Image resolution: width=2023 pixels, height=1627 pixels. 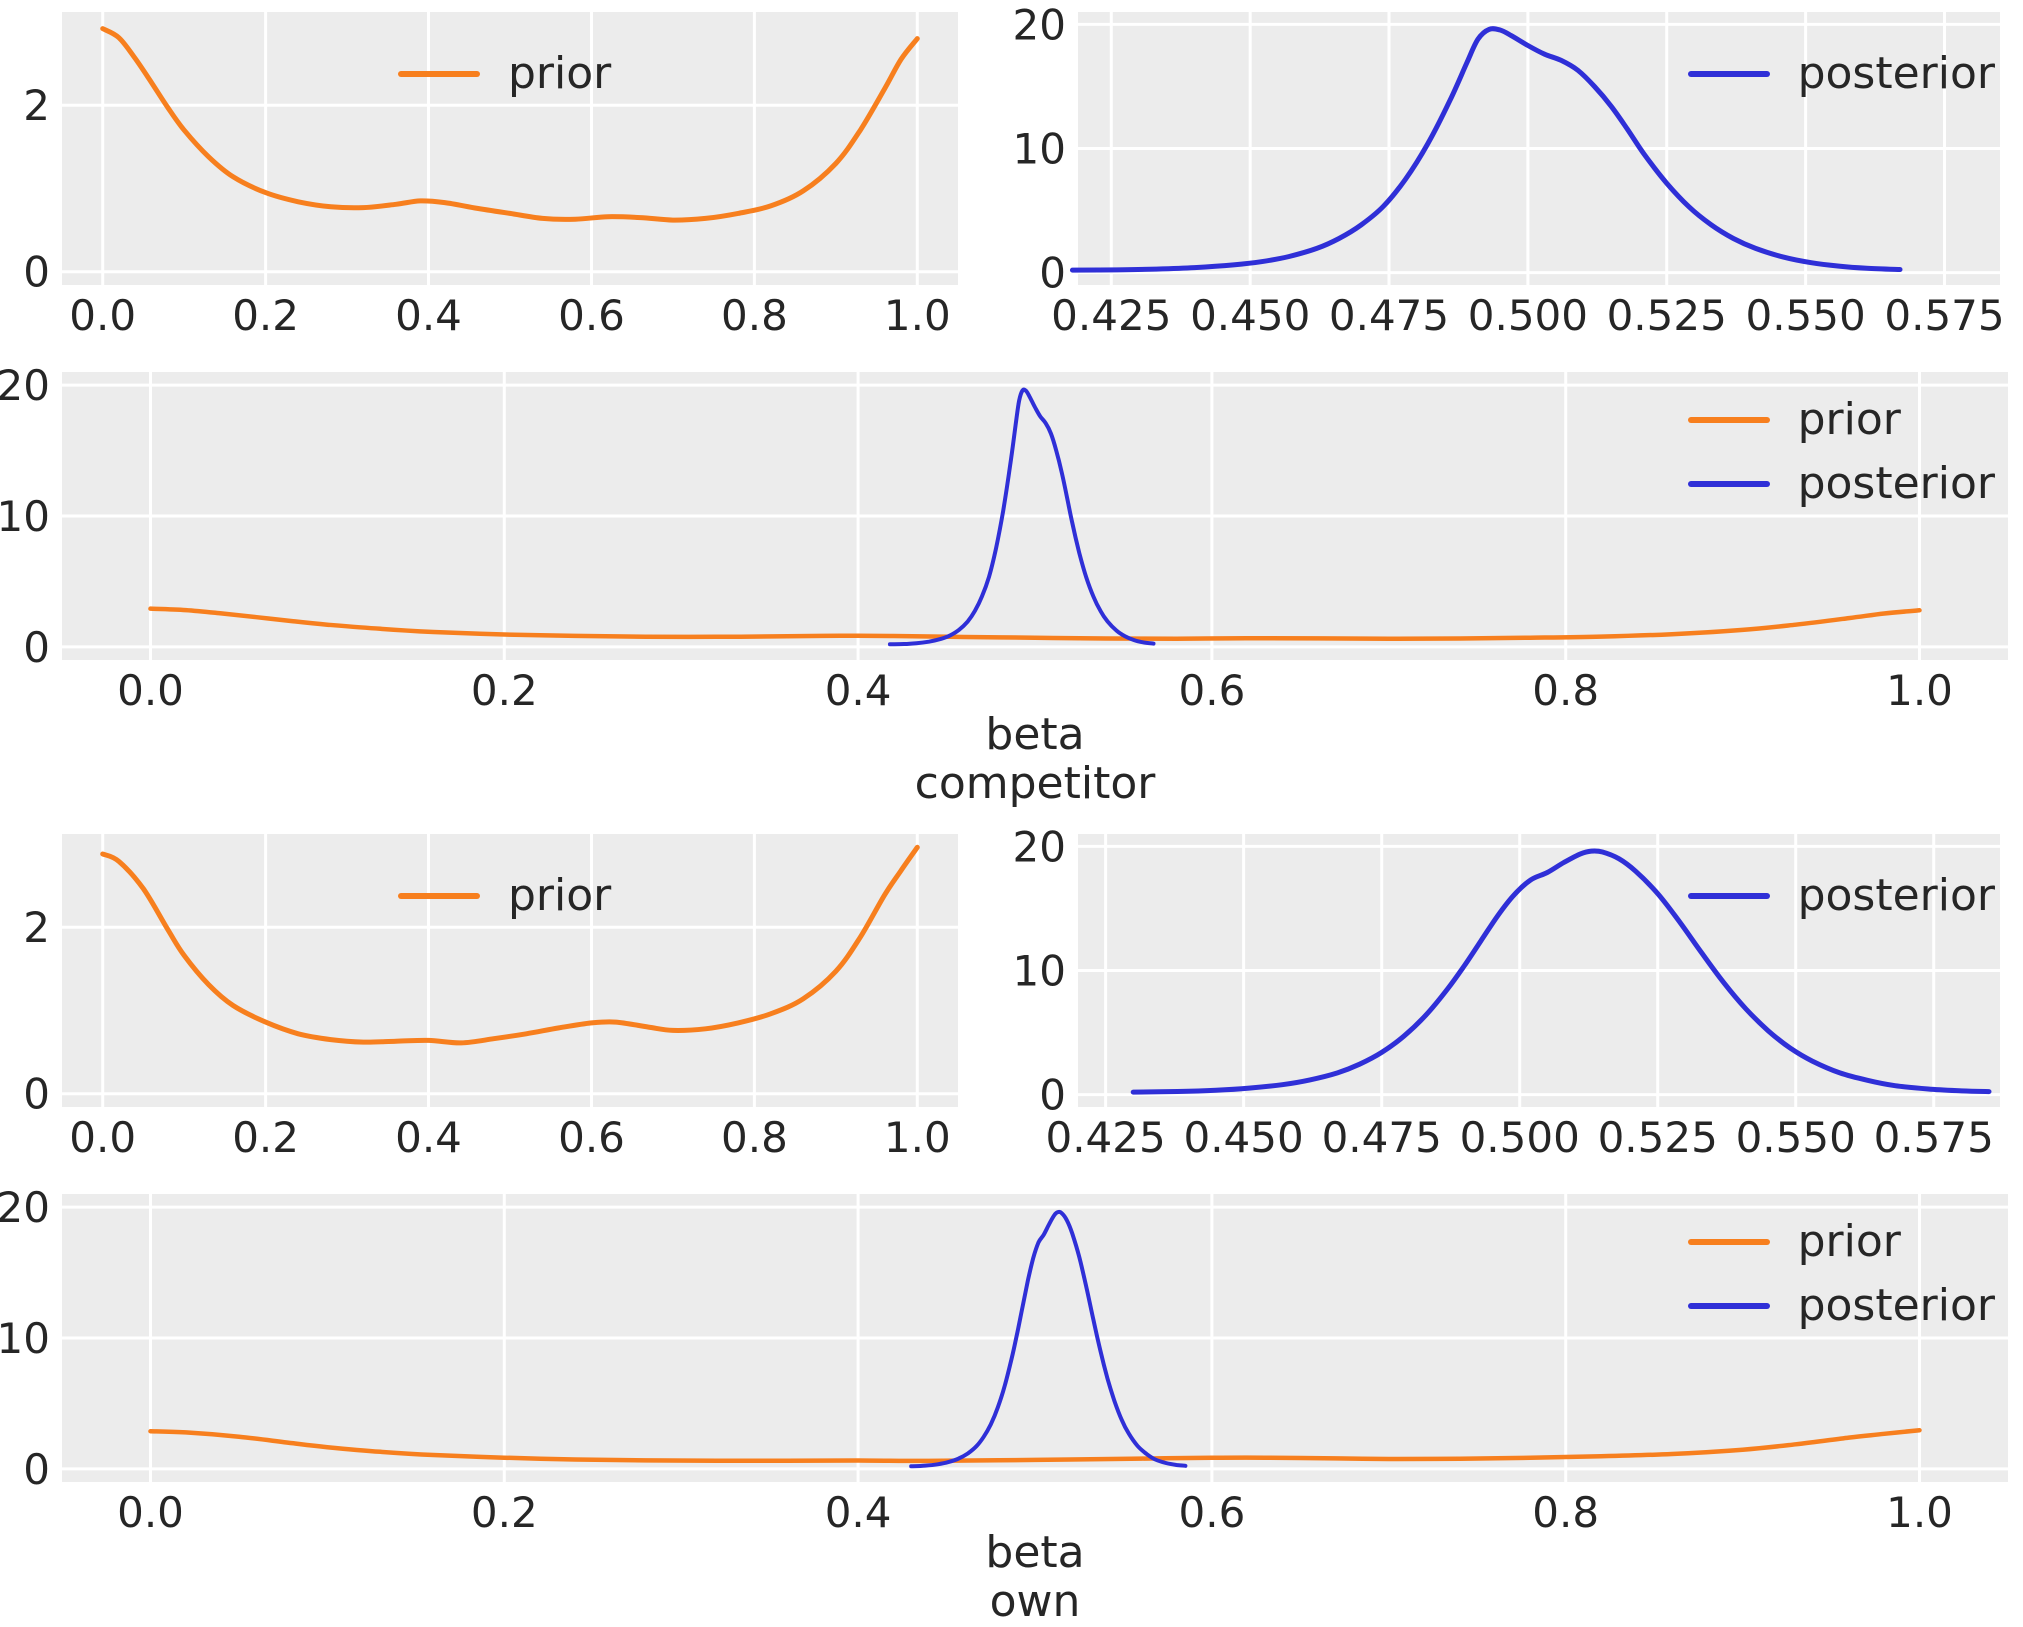 What do you see at coordinates (490, 176) in the screenshot?
I see `chart-competitor-prior-svg: 0.0 0.2 0.4 0.6 0.8 1.0 0 2` at bounding box center [490, 176].